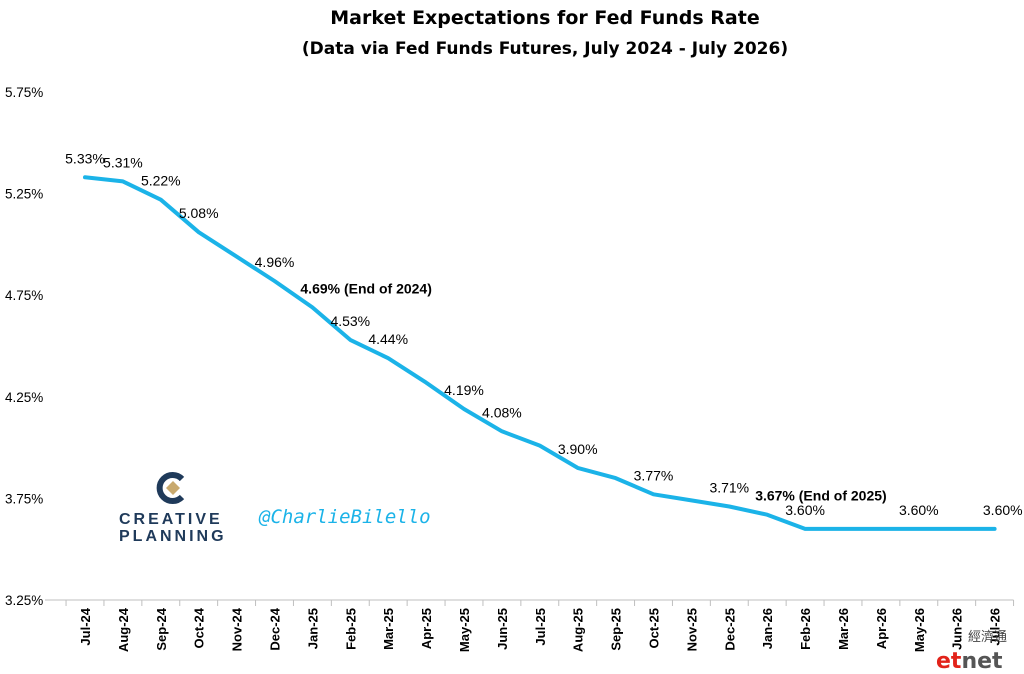 This screenshot has width=1024, height=674. What do you see at coordinates (578, 449) in the screenshot?
I see `data-label: 3.90%` at bounding box center [578, 449].